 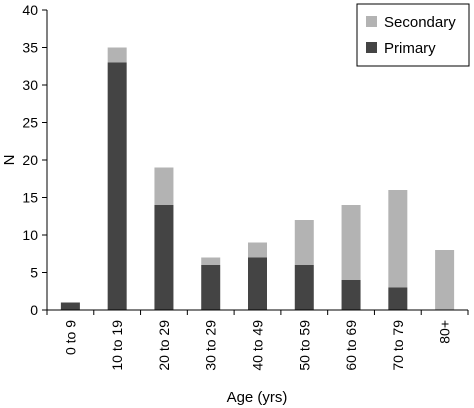 I want to click on x-tick-label: 40 to 49, so click(x=258, y=345).